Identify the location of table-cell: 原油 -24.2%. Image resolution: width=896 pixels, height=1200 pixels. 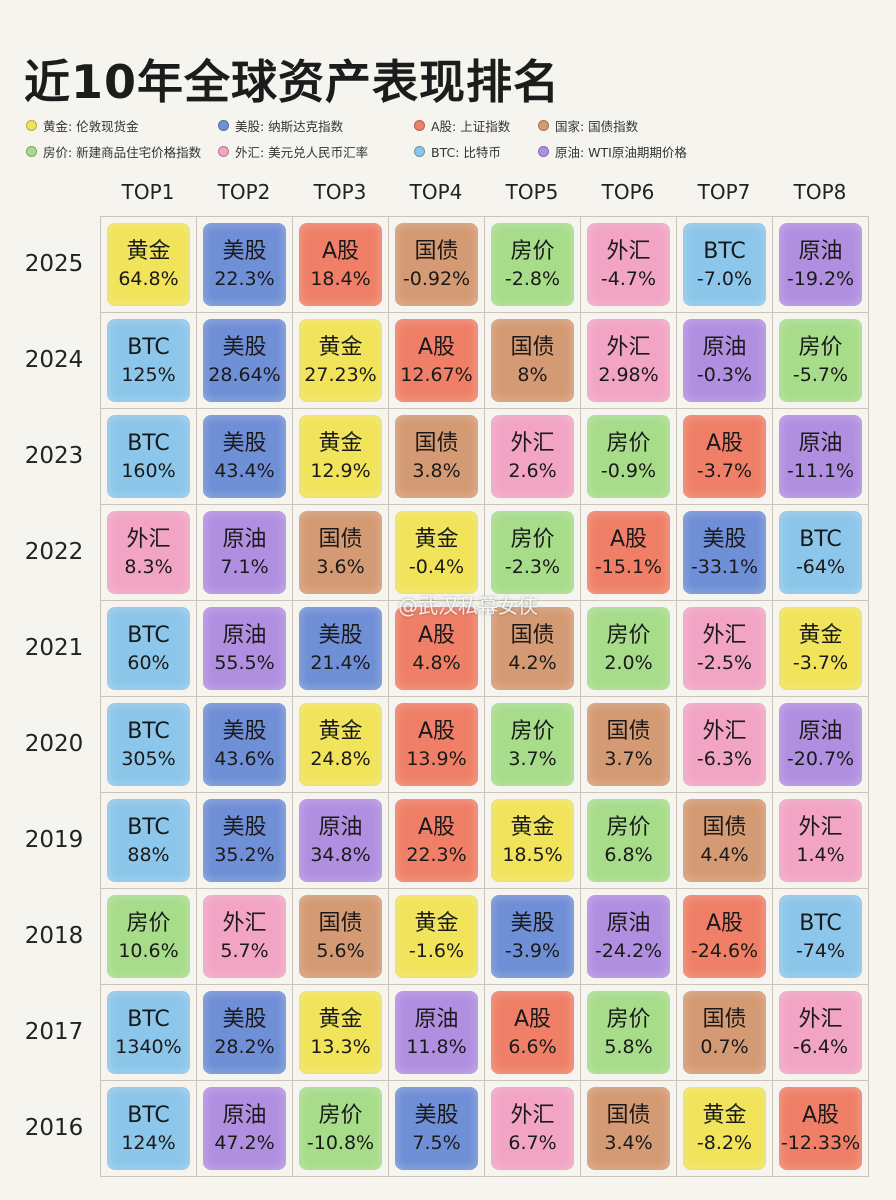
(629, 937).